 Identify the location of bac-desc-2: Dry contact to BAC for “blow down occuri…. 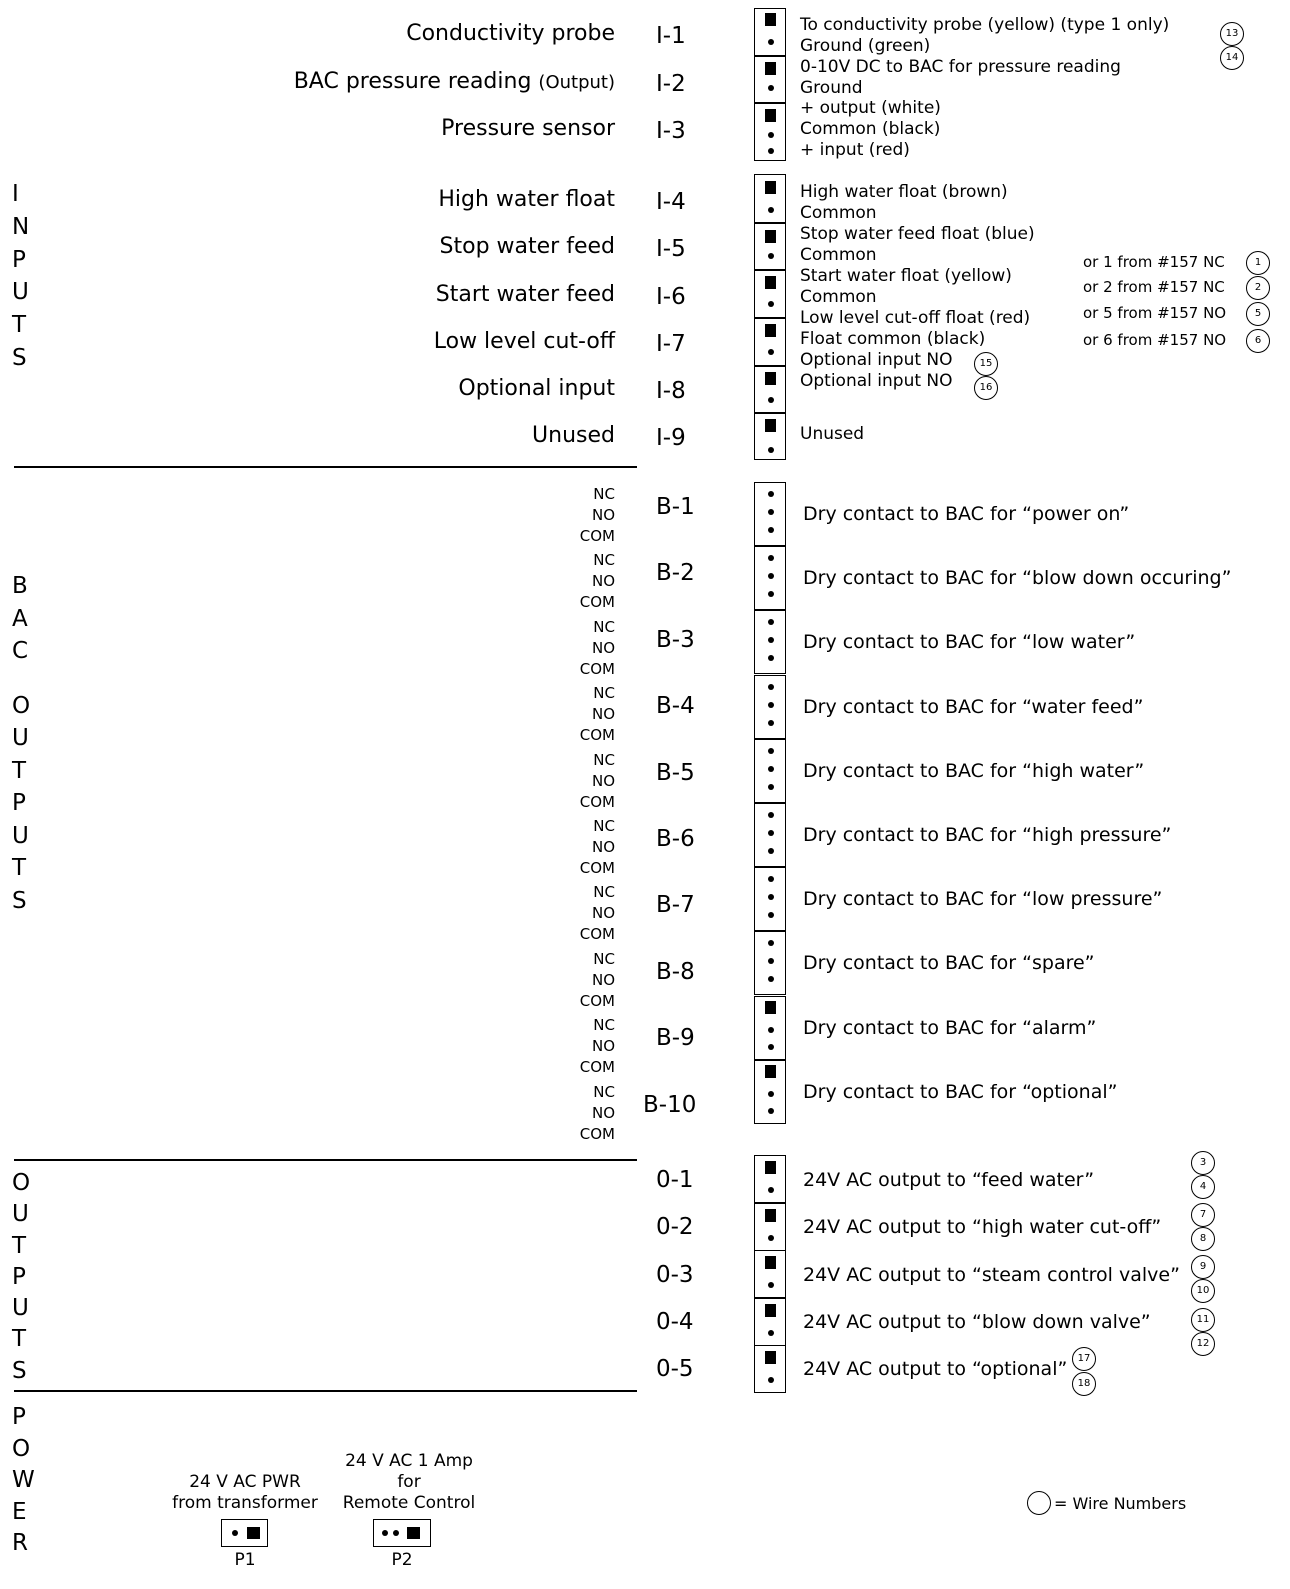
(1017, 578).